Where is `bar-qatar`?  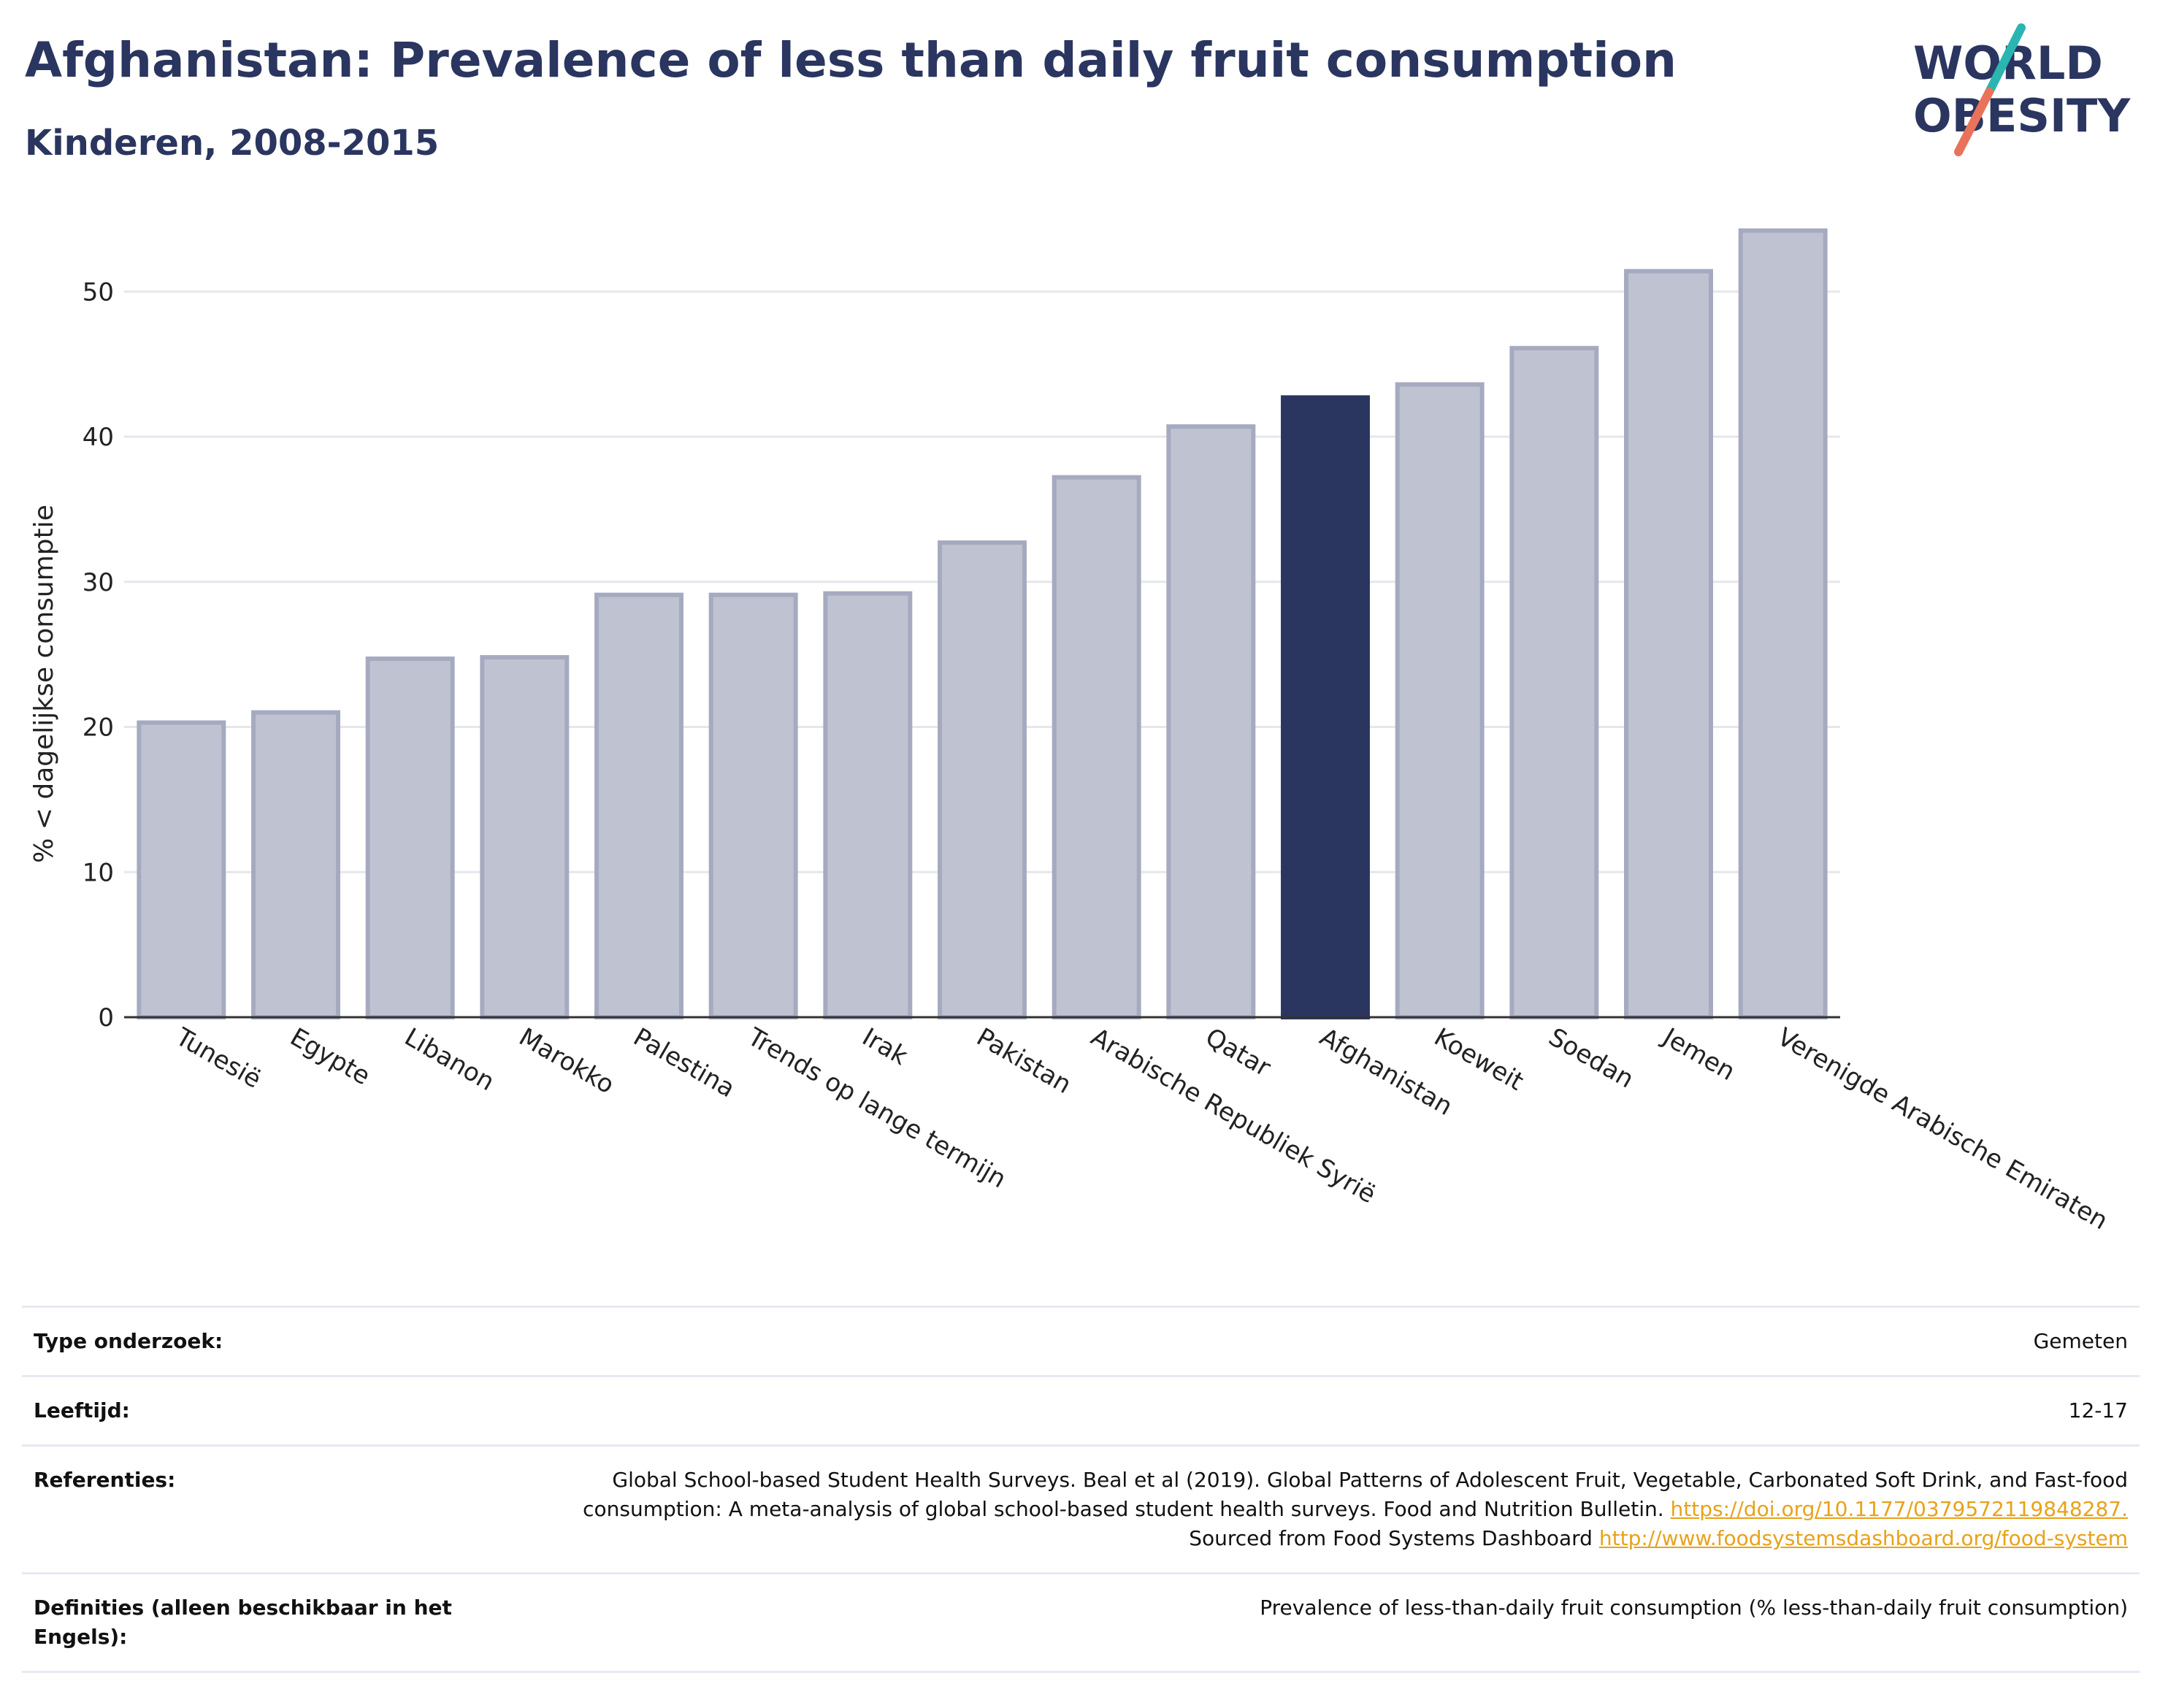
bar-qatar is located at coordinates (1211, 721).